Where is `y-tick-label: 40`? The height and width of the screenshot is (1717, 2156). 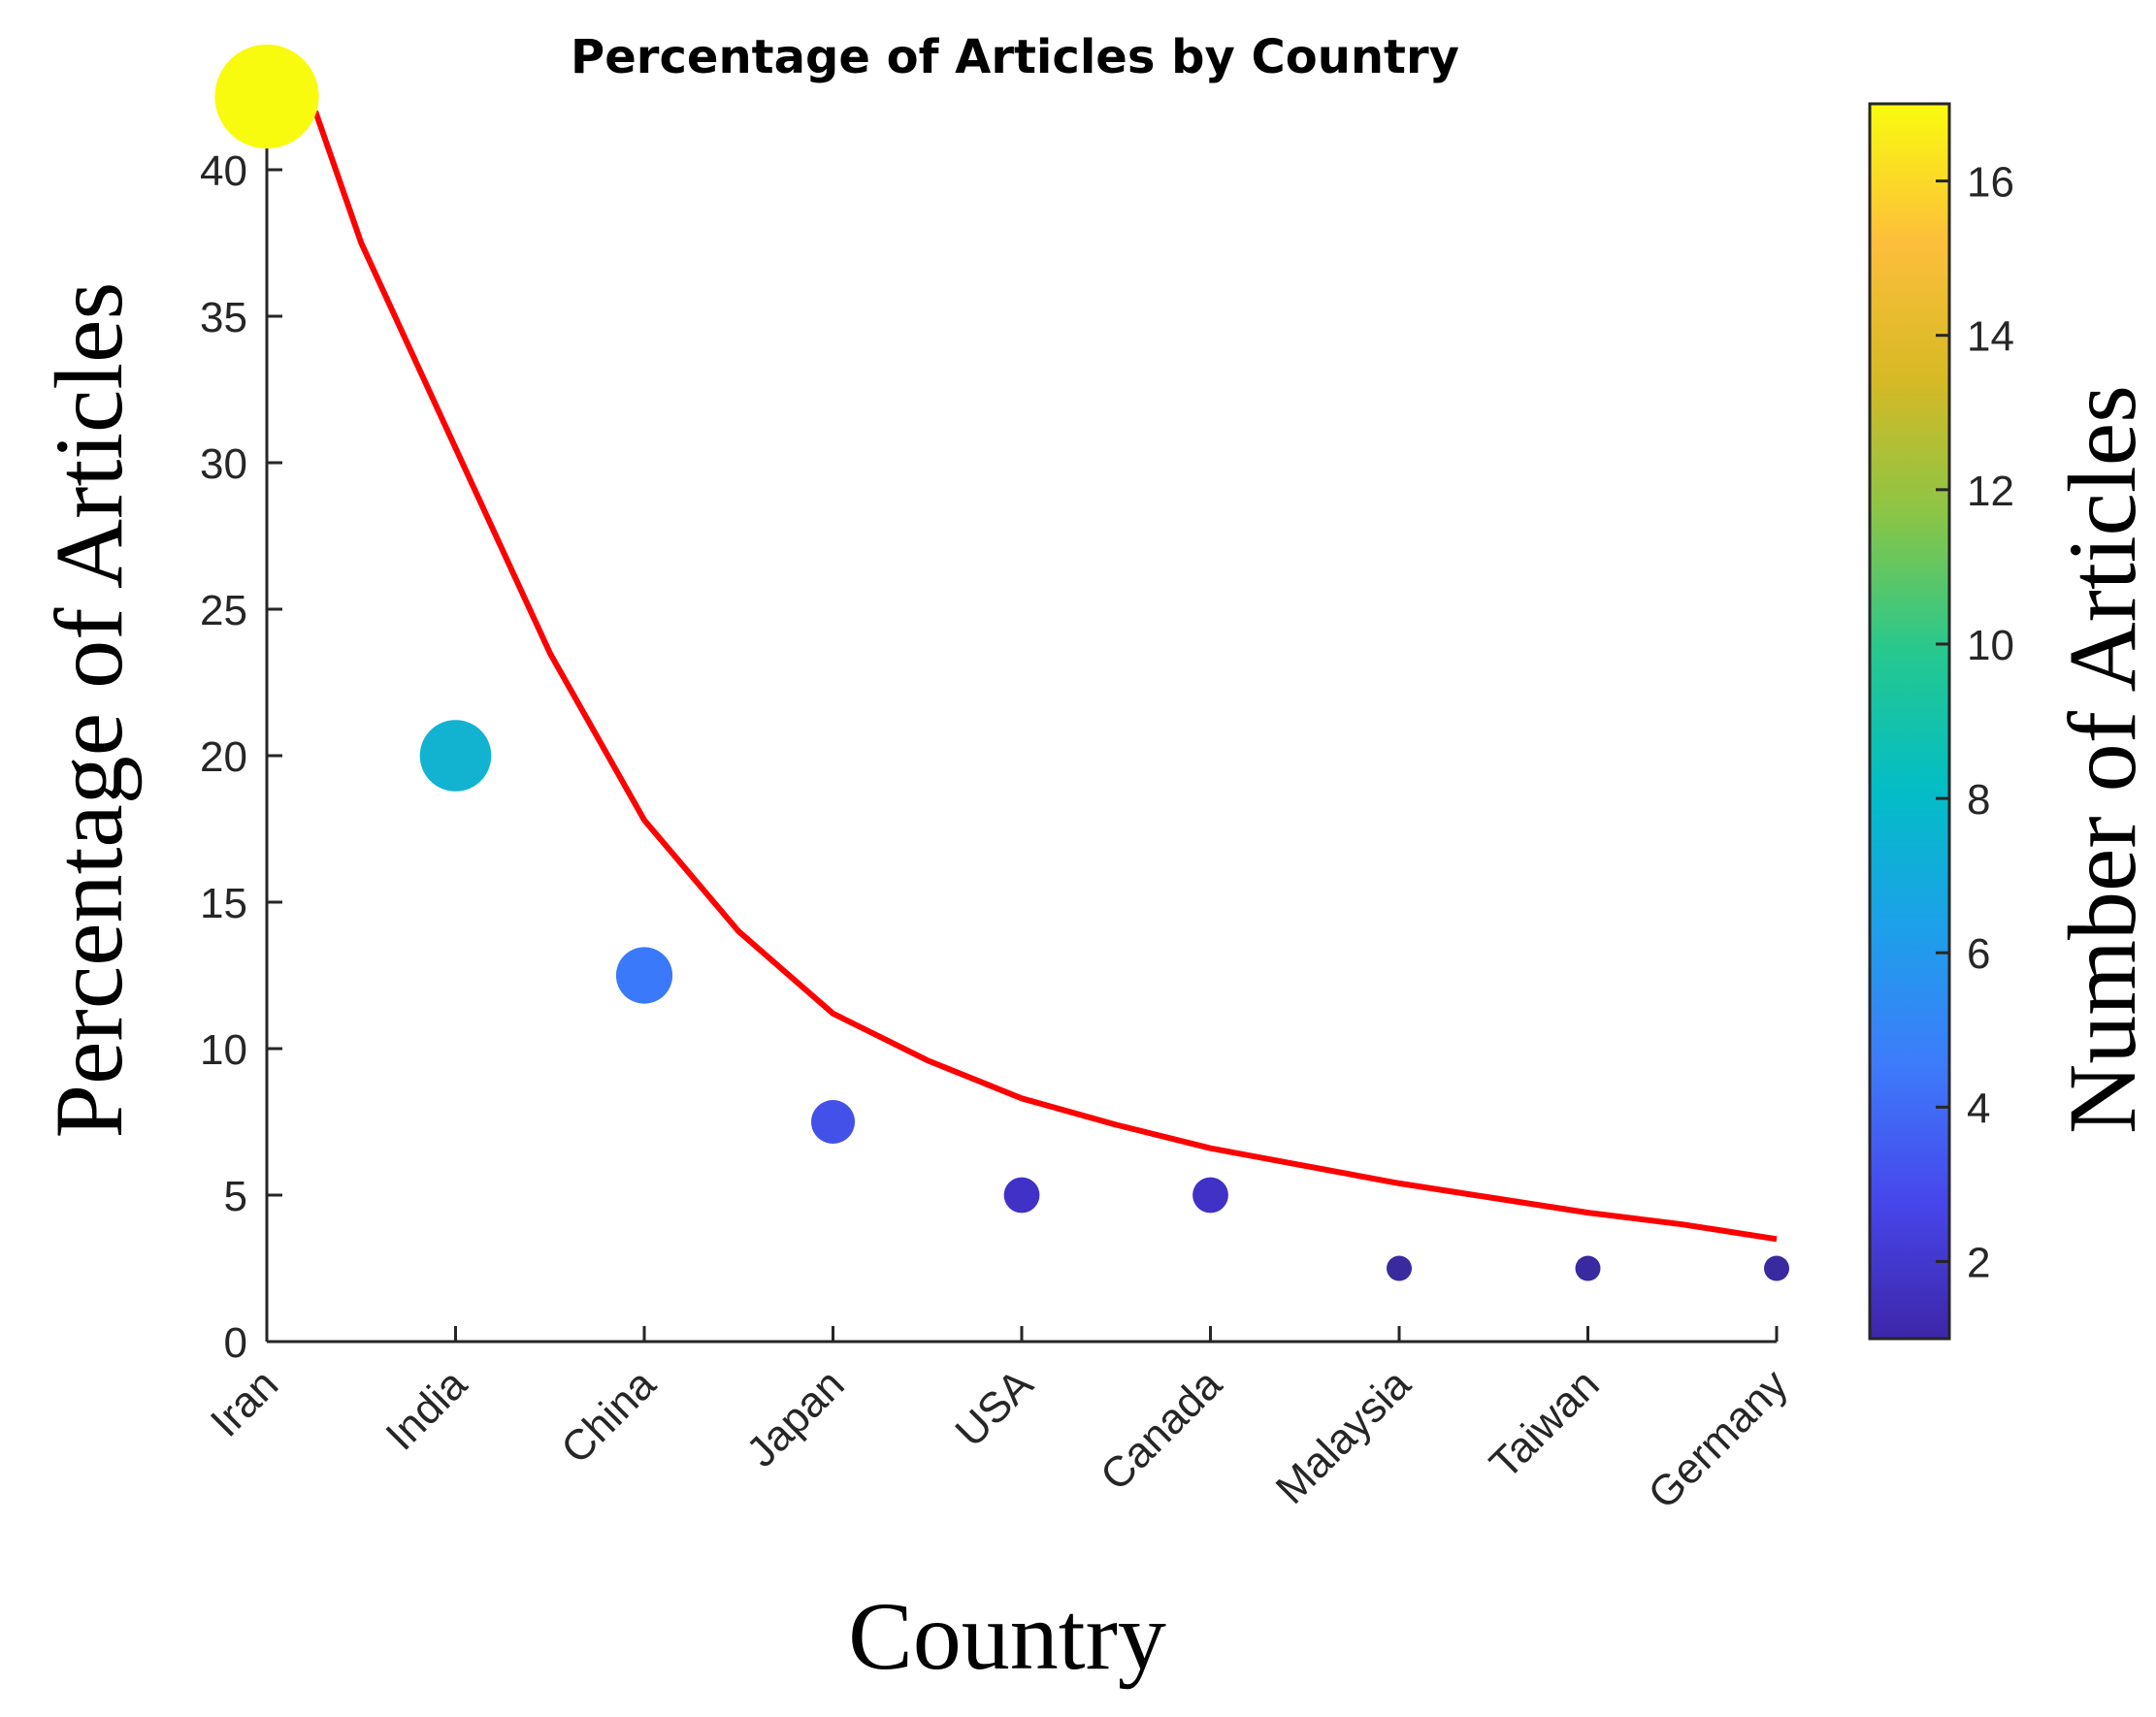 y-tick-label: 40 is located at coordinates (223, 171).